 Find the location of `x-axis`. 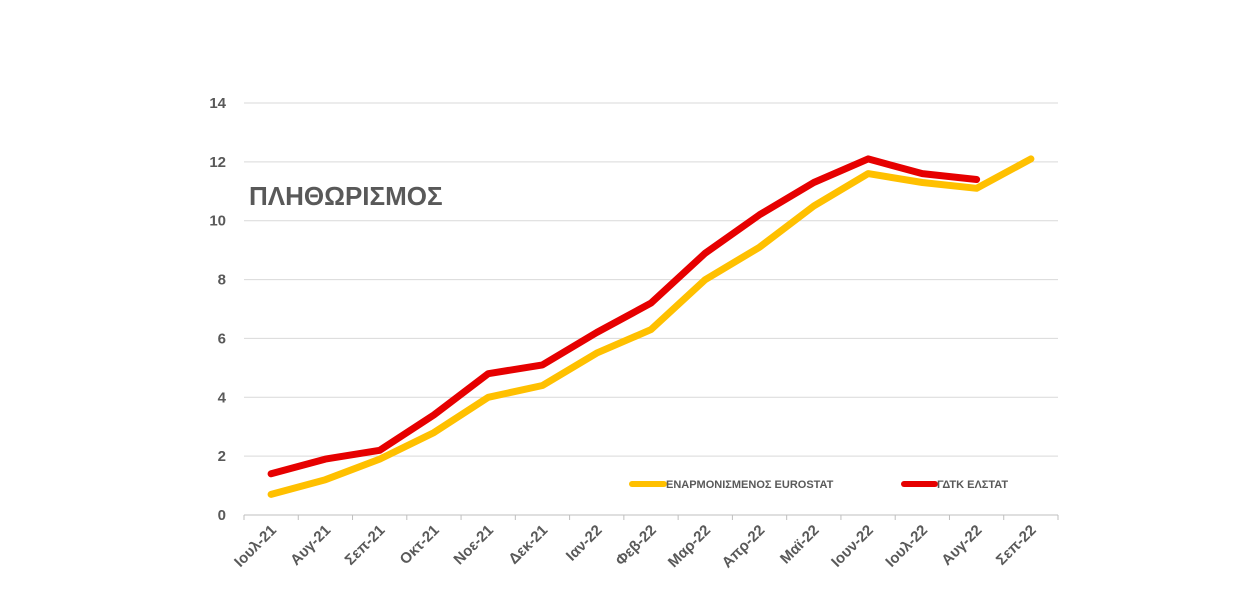

x-axis is located at coordinates (651, 517).